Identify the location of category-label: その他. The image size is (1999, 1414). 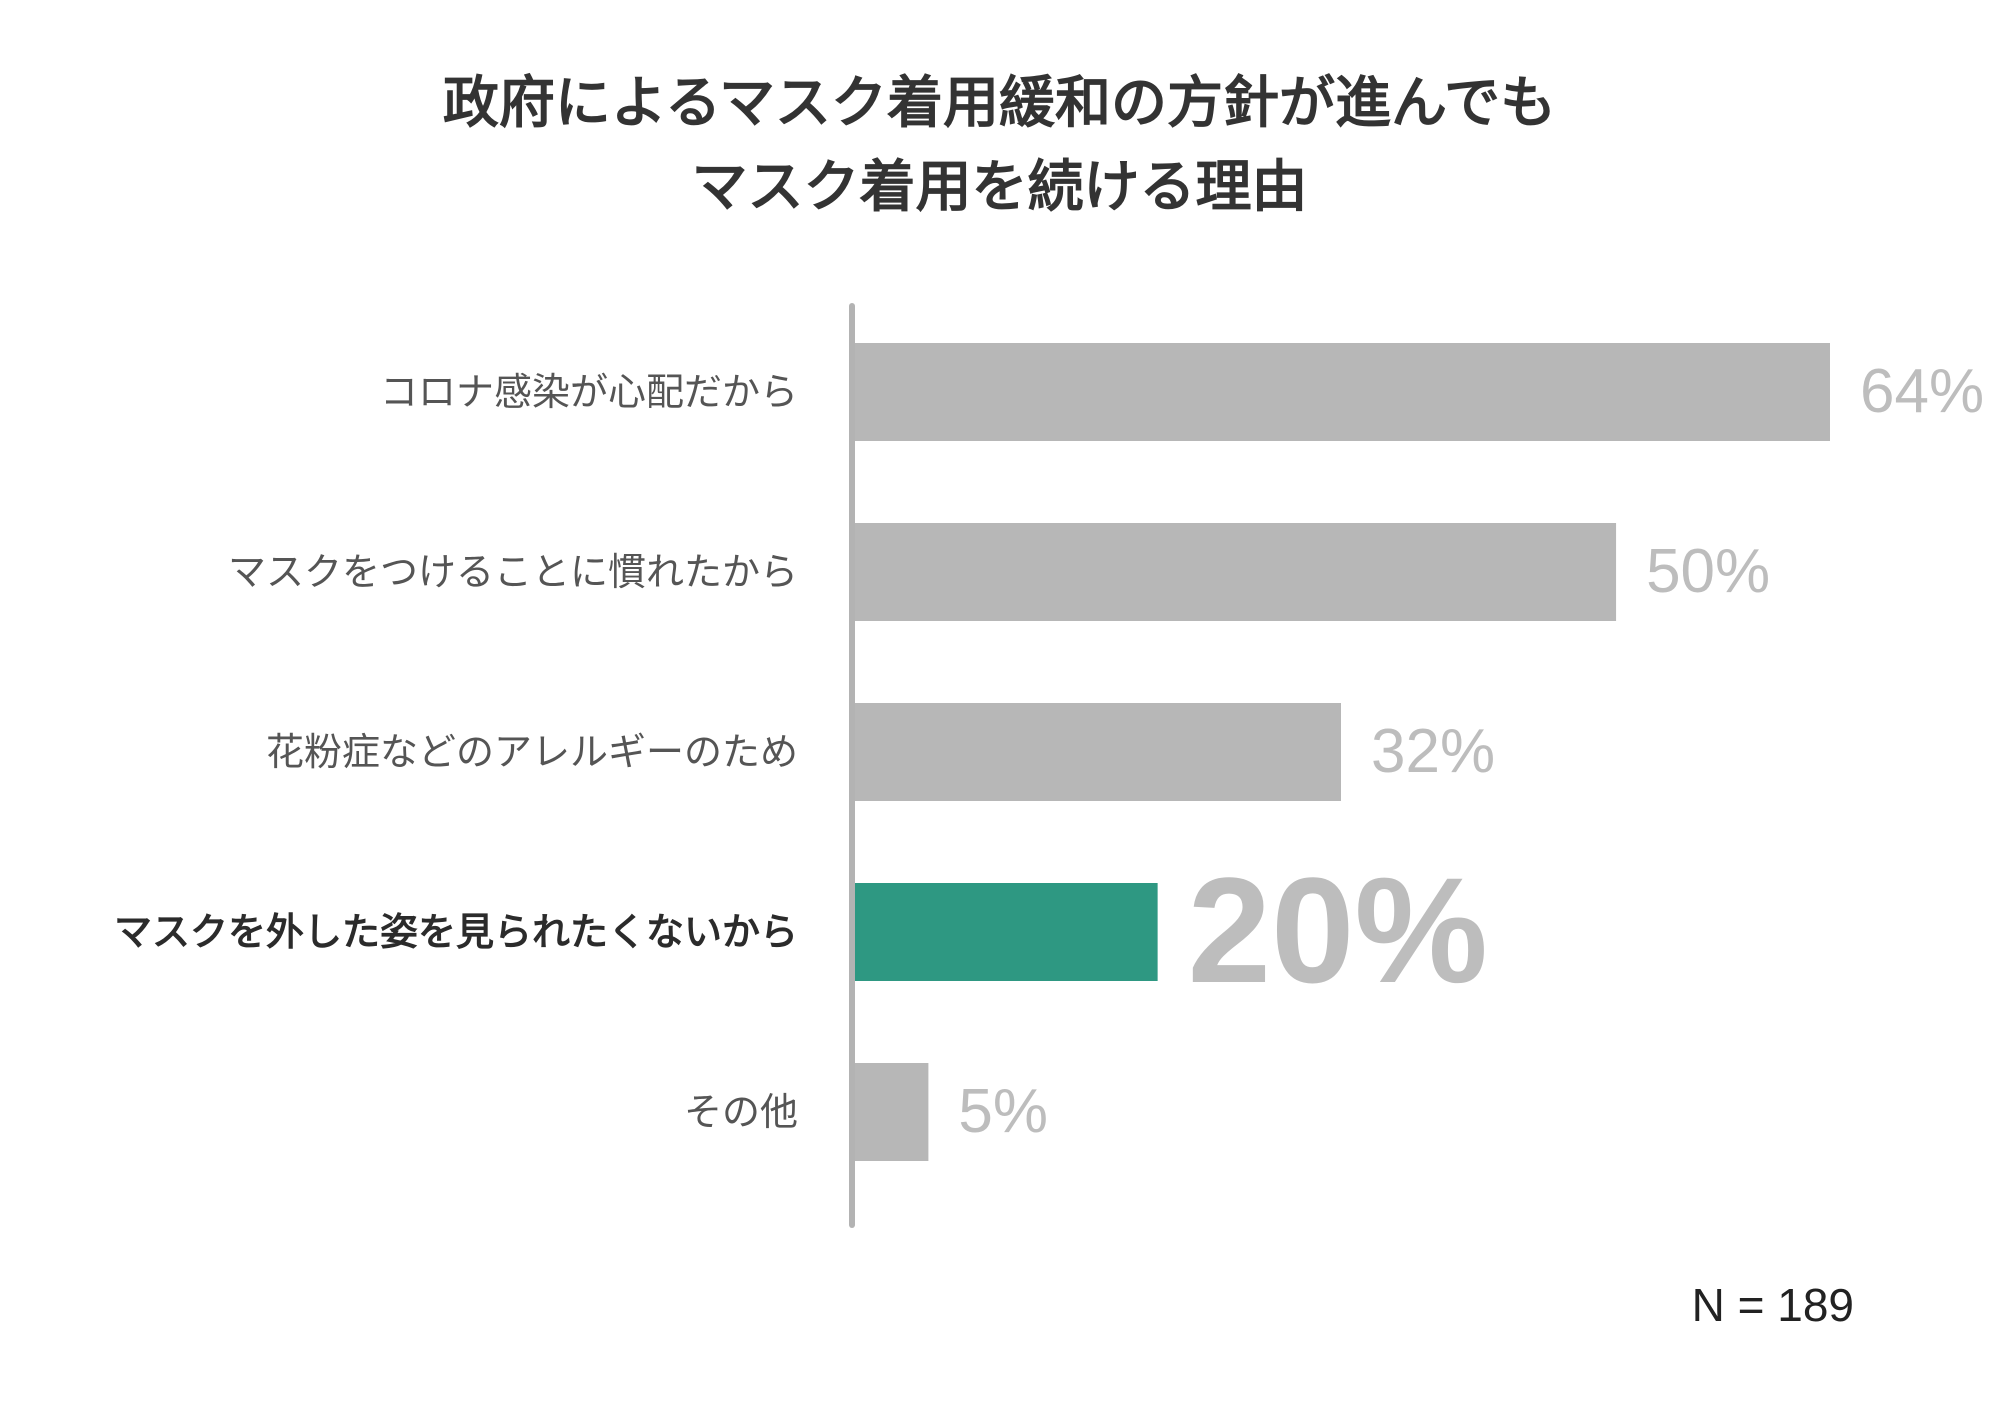
(741, 1112).